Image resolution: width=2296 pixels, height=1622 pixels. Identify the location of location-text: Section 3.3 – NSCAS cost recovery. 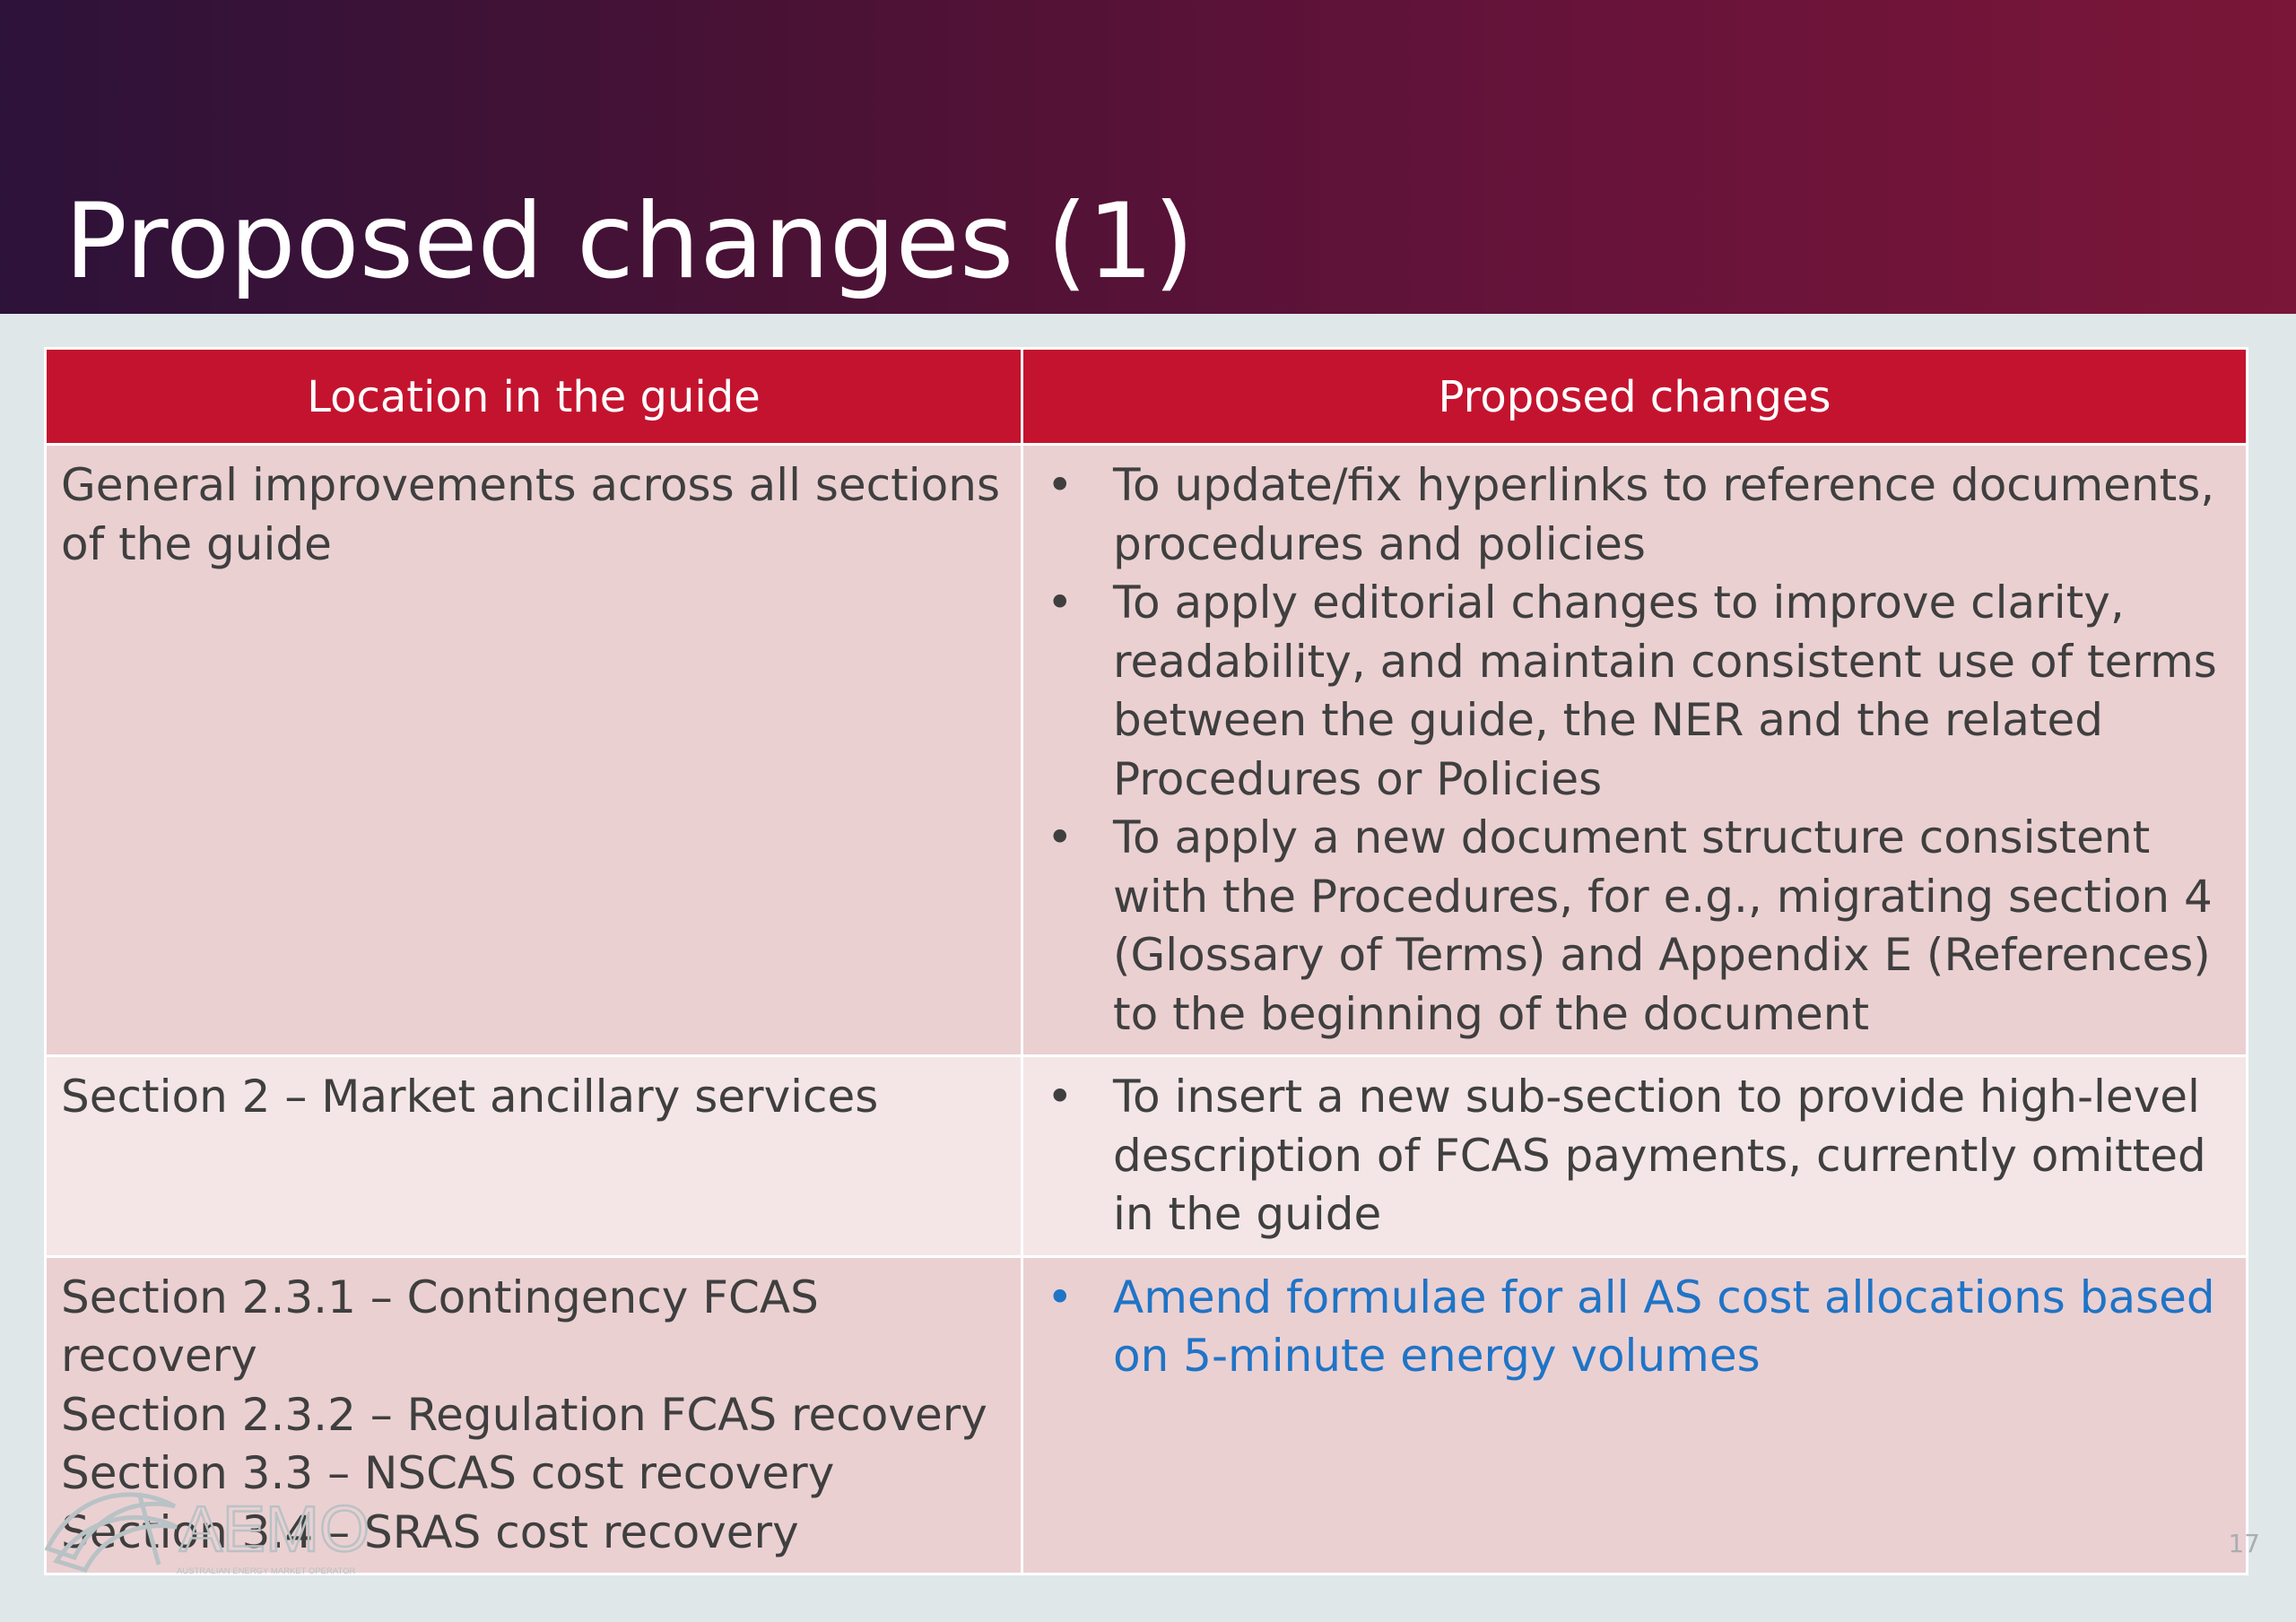
(448, 1473).